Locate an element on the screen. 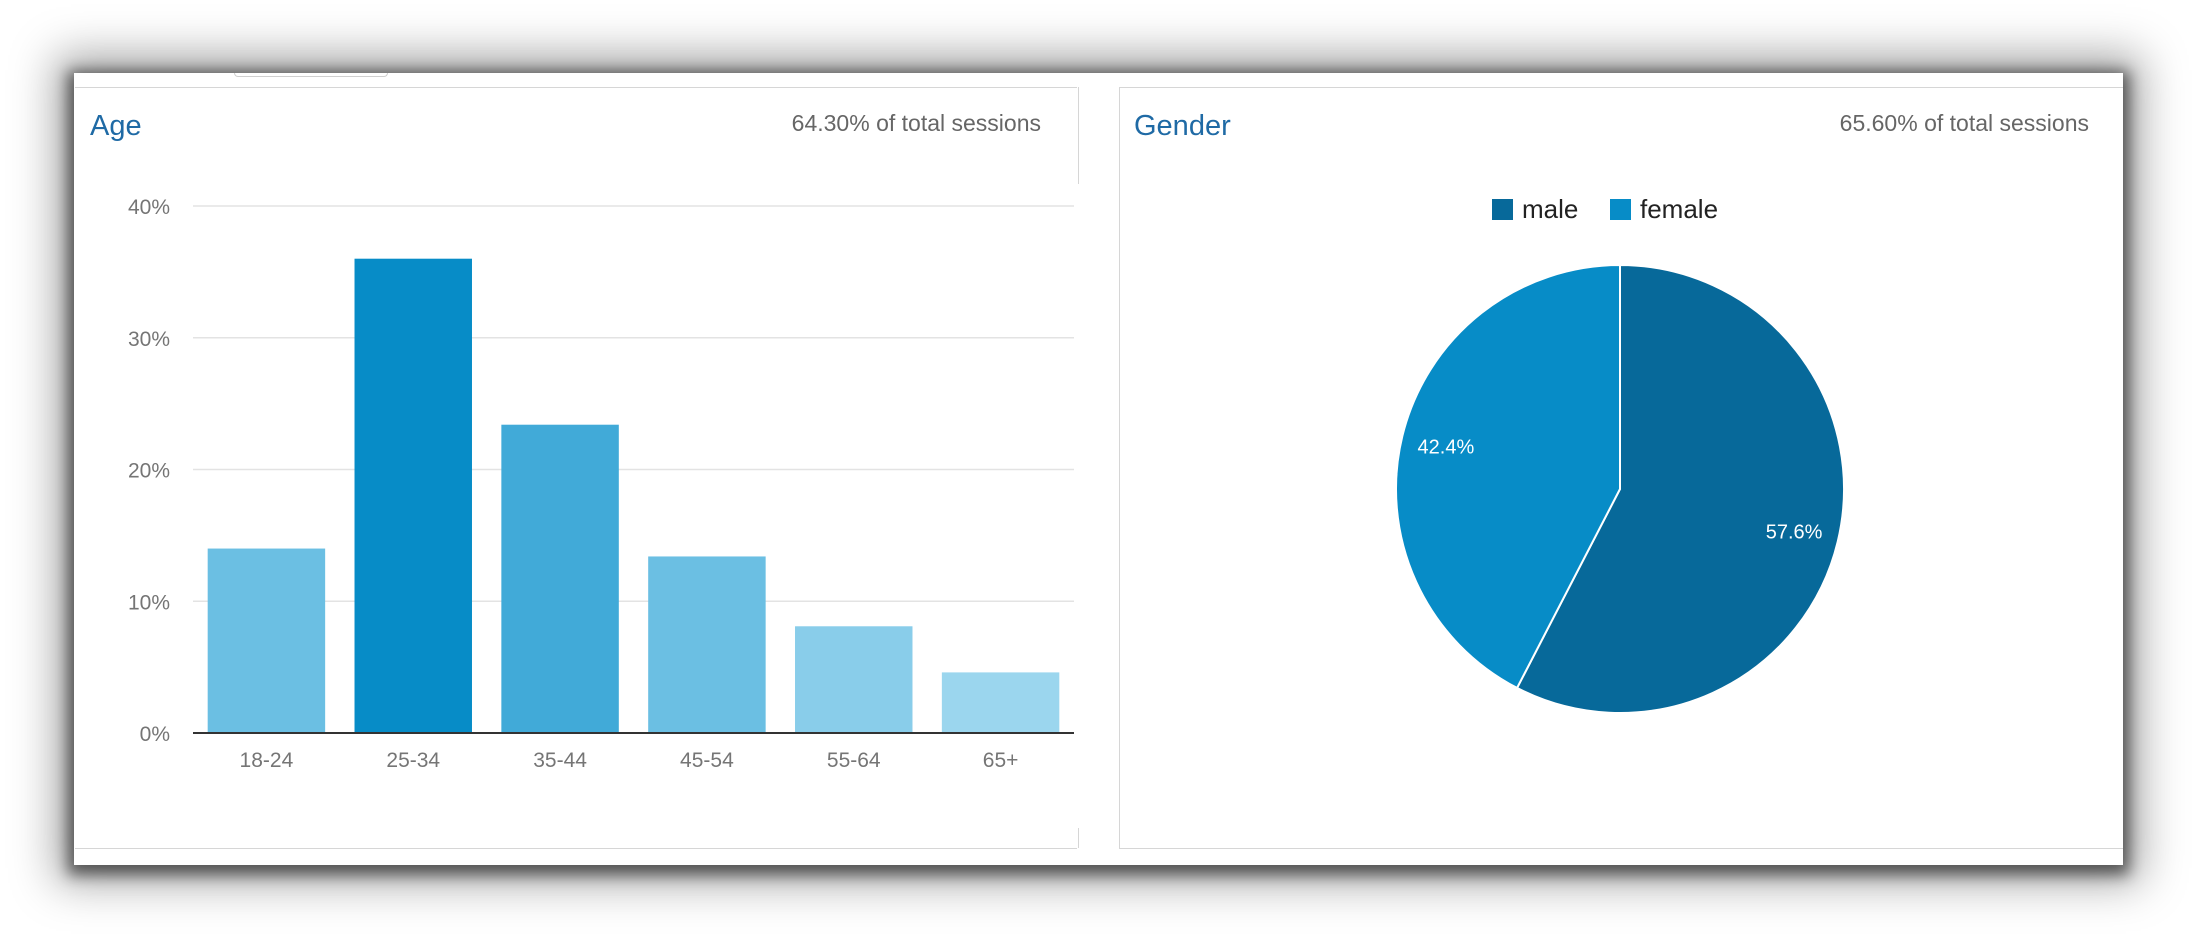 The height and width of the screenshot is (944, 2200). gender-pie-chart: male female 57.6% 42.4% is located at coordinates (1620, 454).